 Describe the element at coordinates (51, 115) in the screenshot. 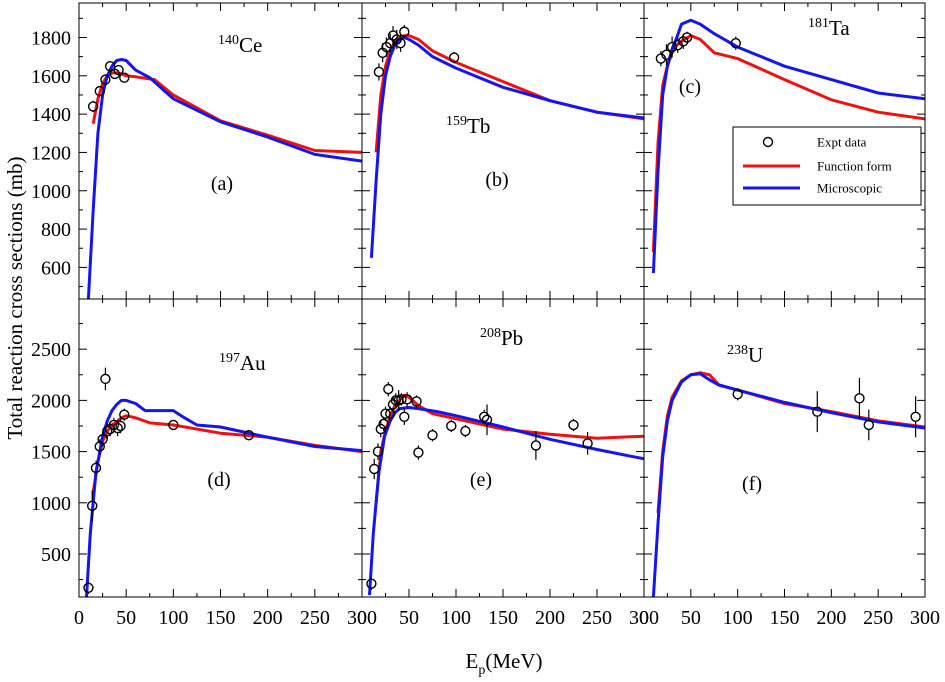

I see `y-tick-label: 1400` at that location.